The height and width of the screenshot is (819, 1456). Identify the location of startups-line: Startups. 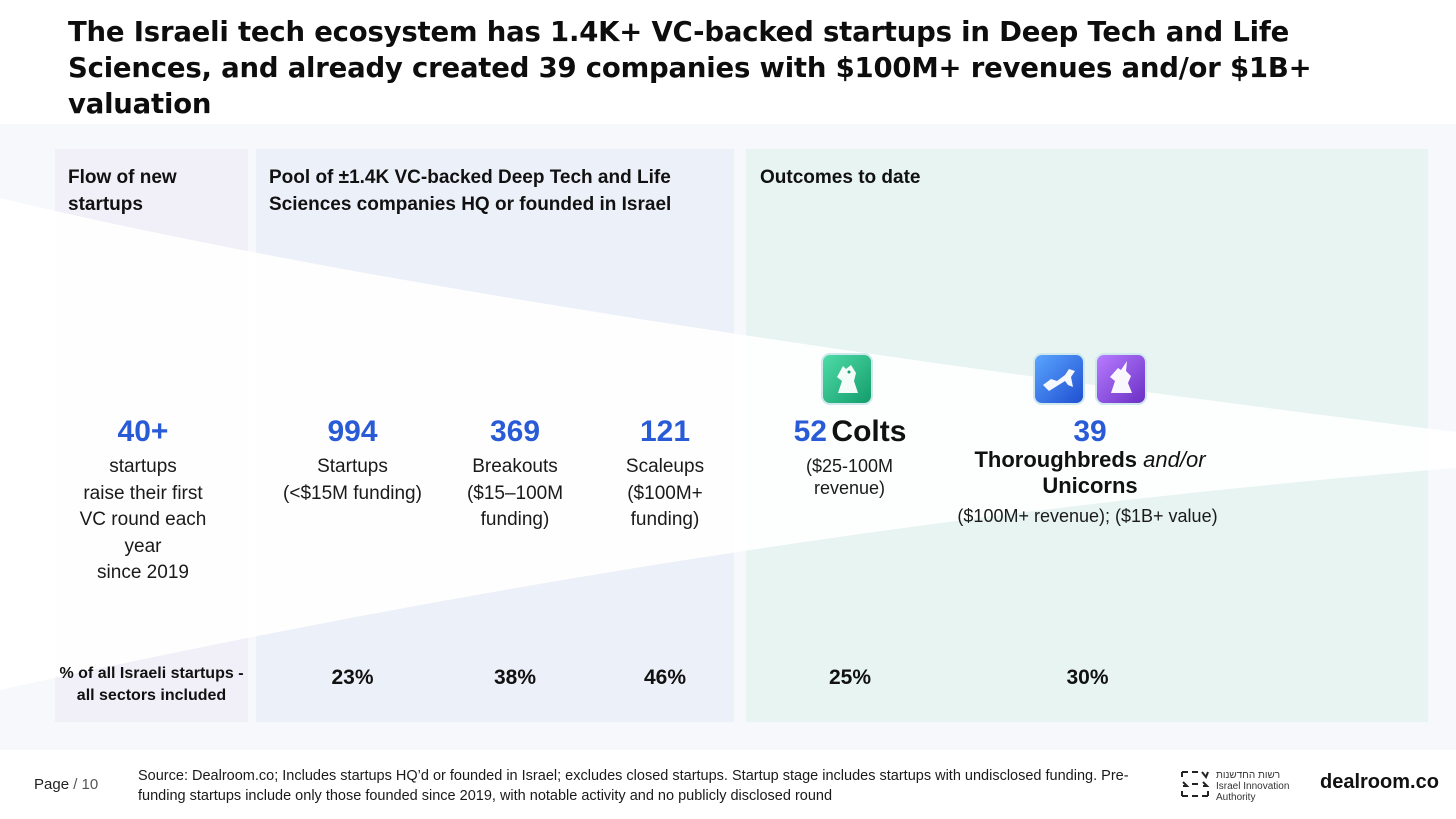
(352, 466).